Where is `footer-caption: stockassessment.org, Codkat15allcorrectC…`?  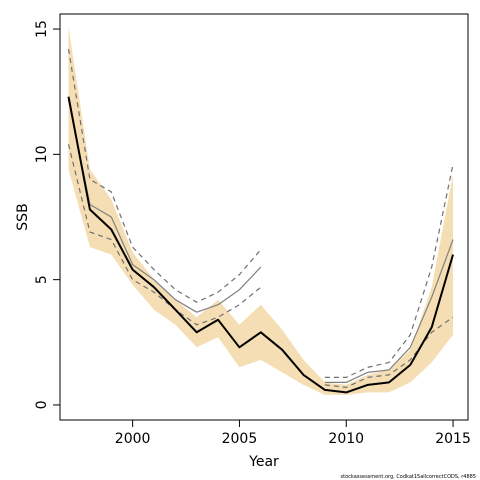
footer-caption: stockassessment.org, Codkat15allcorrectC… is located at coordinates (408, 477).